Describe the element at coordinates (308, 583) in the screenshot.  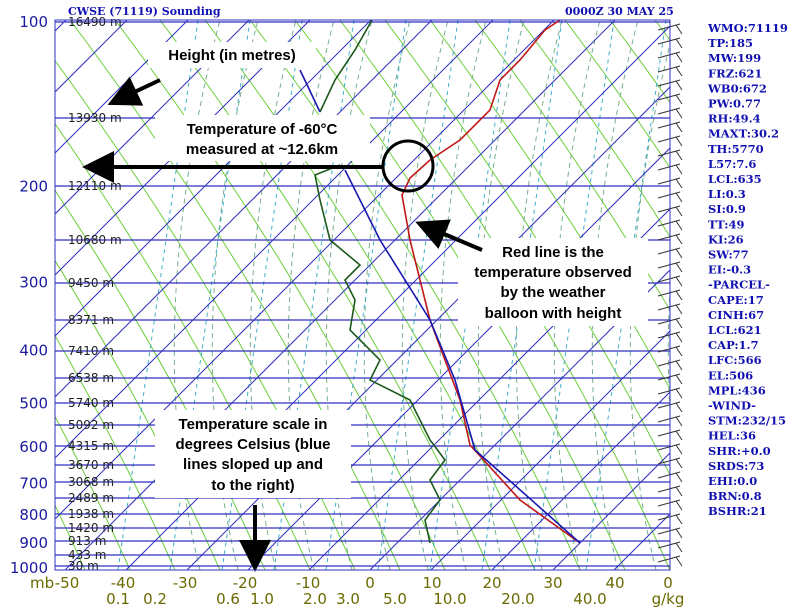
I see `temperature-label: -10` at that location.